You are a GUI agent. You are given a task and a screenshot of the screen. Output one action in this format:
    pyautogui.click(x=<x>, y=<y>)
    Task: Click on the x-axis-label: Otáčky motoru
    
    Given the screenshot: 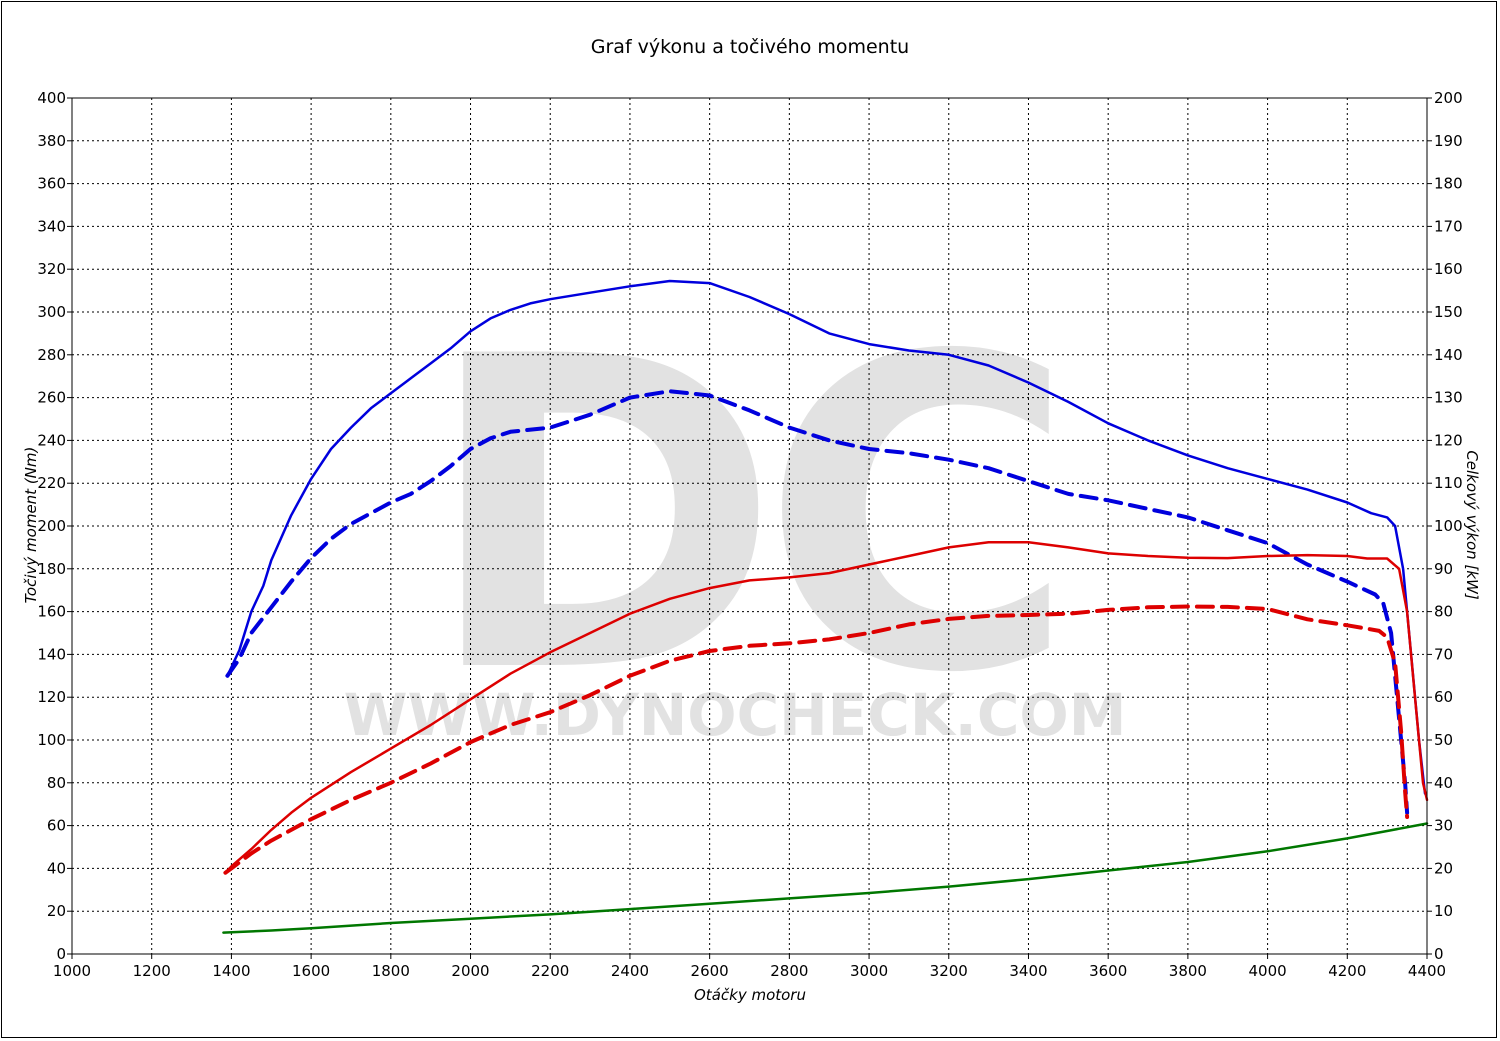 What is the action you would take?
    pyautogui.click(x=750, y=995)
    